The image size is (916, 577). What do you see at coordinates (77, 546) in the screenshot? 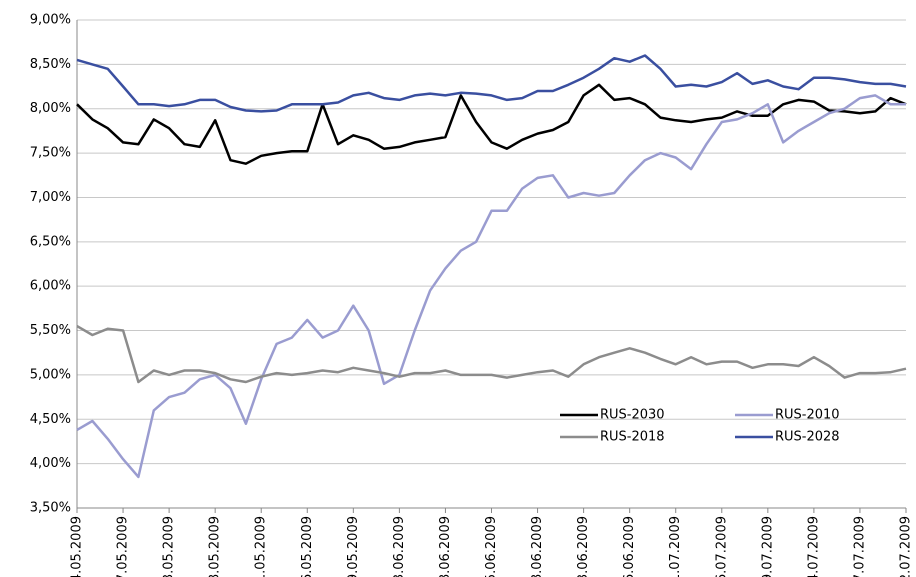
I see `x-tick-label: 04.05.2009` at bounding box center [77, 546].